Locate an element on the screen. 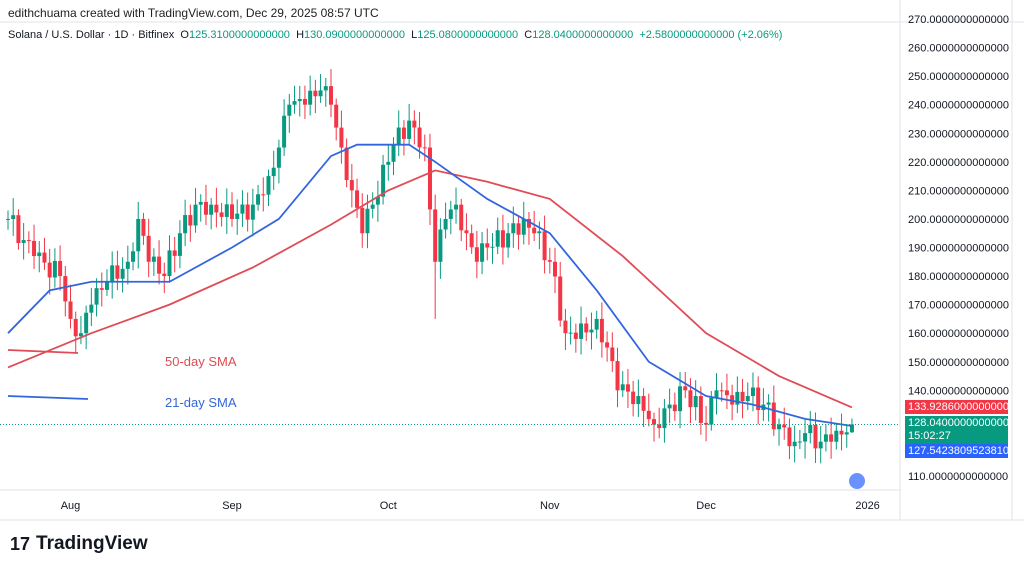  y-tick-label: 150.0000000000000 is located at coordinates (958, 363).